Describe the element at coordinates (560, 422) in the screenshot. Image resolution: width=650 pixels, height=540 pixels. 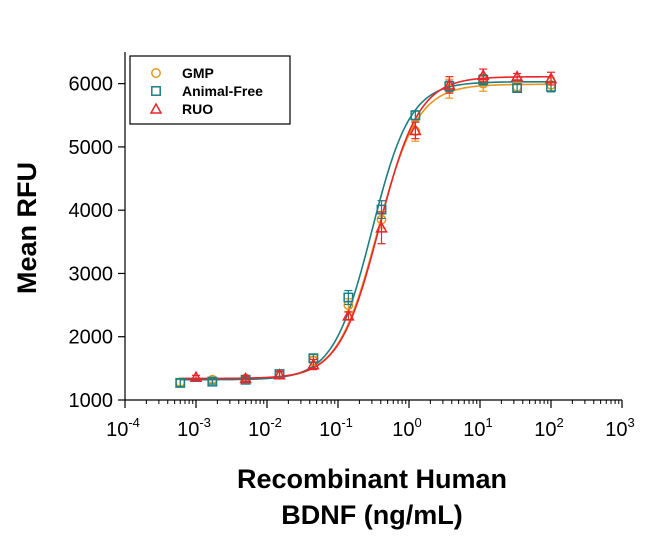
I see `x-tick-exponent: 2` at that location.